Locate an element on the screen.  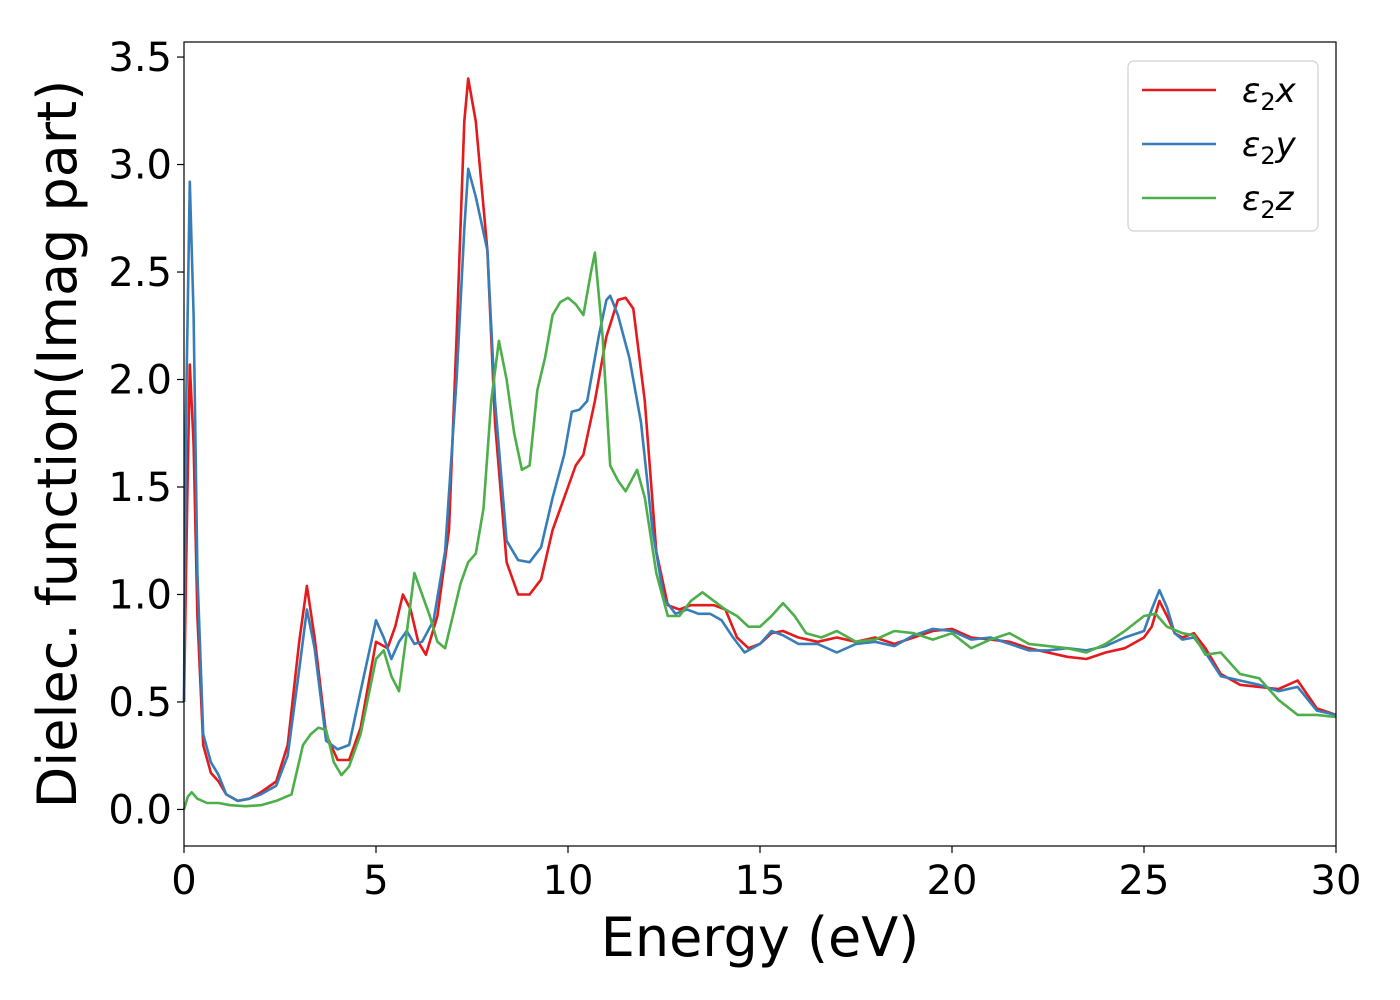
x-tick-label: 25 is located at coordinates (1144, 881).